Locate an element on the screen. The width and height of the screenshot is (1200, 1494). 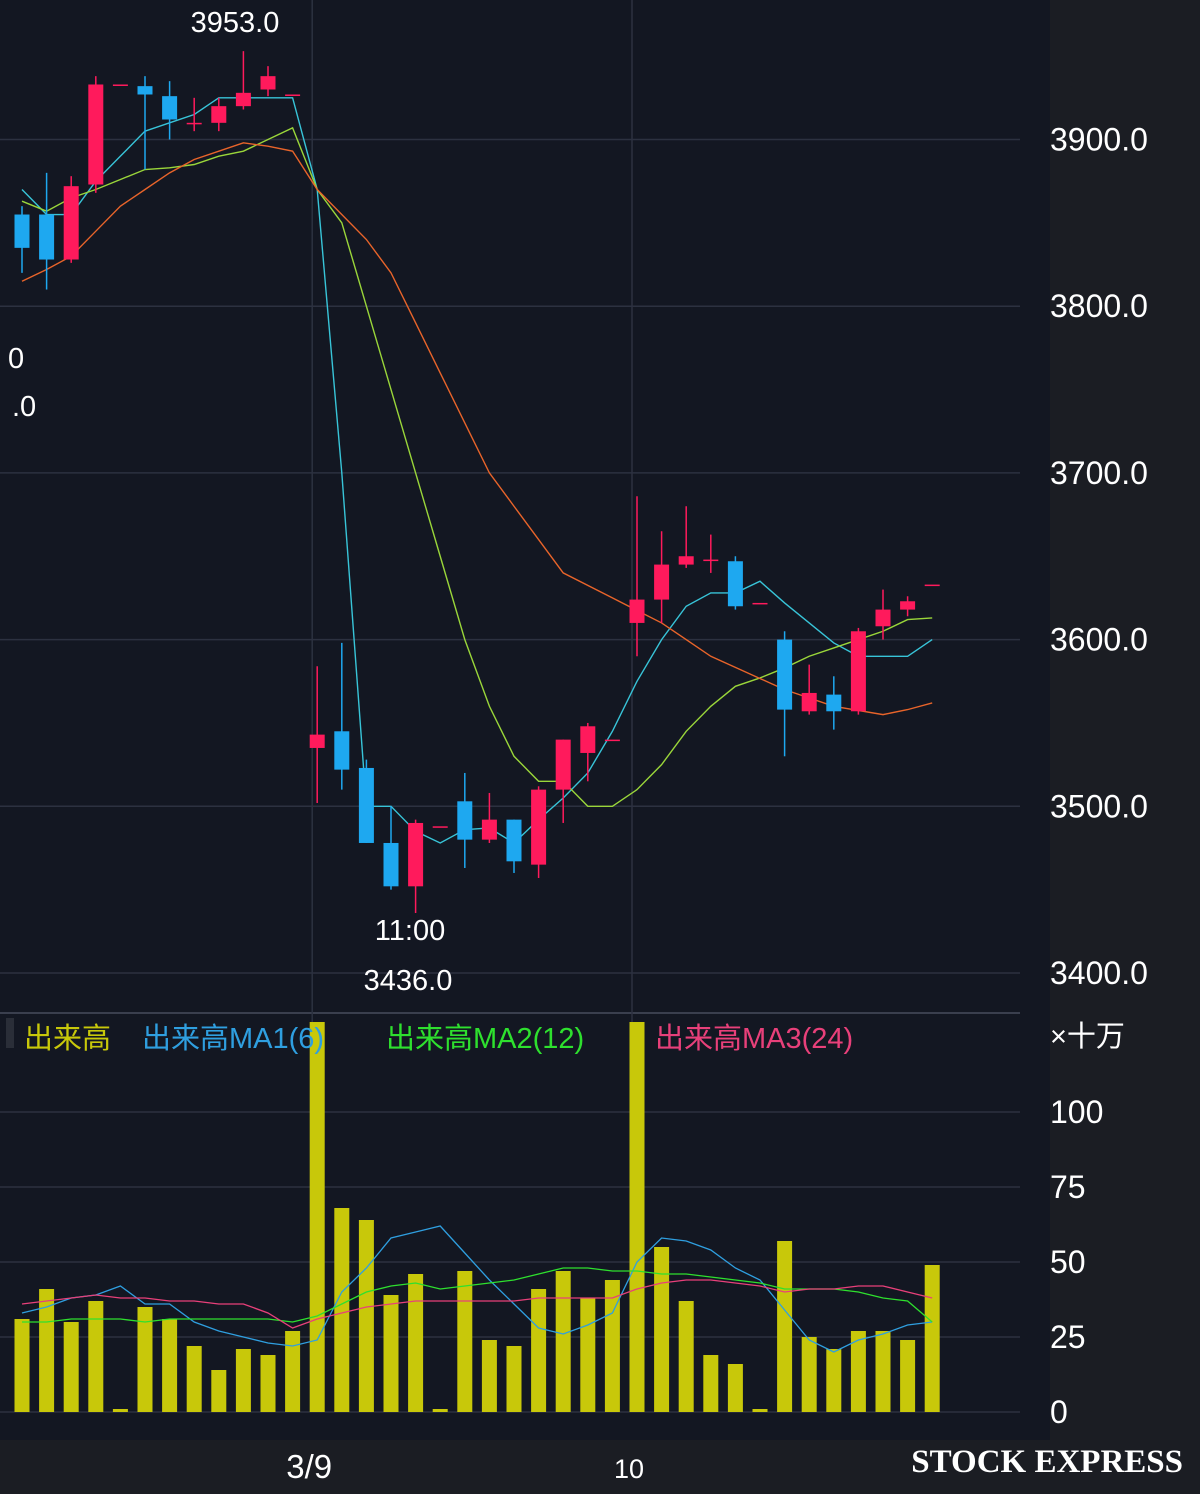
volume-unit-label: ×十万 is located at coordinates (1087, 1036).